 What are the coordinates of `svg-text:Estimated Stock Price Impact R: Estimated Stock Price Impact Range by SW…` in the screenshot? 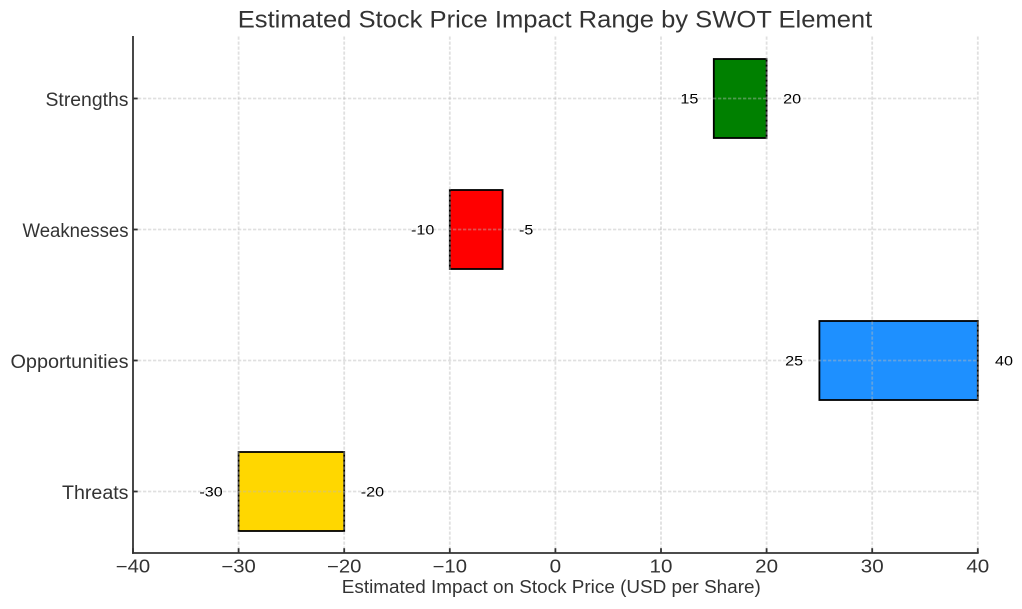 It's located at (555, 21).